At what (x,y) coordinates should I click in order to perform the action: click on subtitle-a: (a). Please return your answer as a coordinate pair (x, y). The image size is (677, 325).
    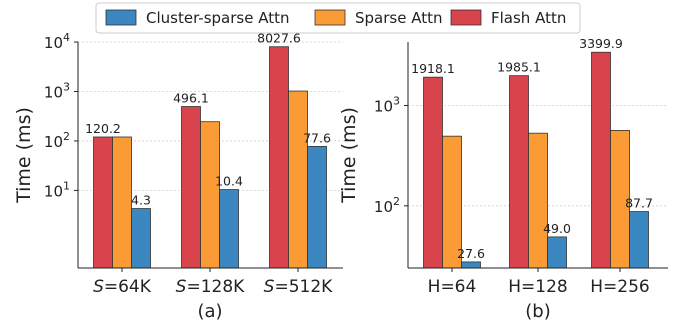
    Looking at the image, I should click on (209, 311).